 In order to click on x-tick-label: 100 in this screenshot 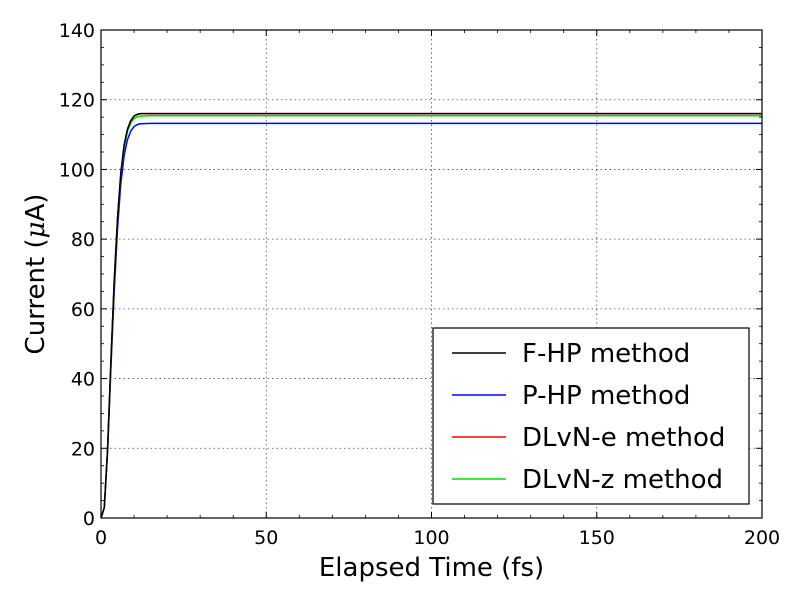, I will do `click(431, 538)`.